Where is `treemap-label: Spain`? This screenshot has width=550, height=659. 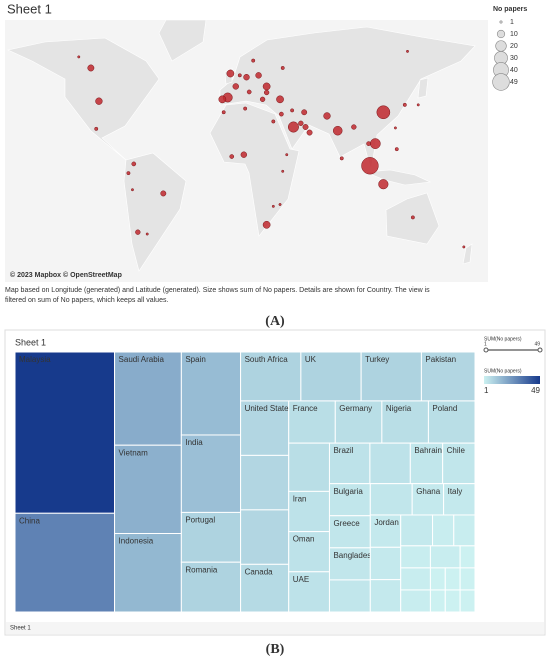 treemap-label: Spain is located at coordinates (195, 359).